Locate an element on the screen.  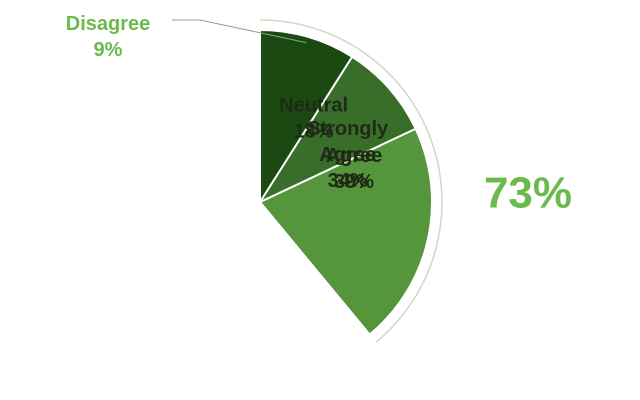
pie-slice-disagree is located at coordinates (306, 117).